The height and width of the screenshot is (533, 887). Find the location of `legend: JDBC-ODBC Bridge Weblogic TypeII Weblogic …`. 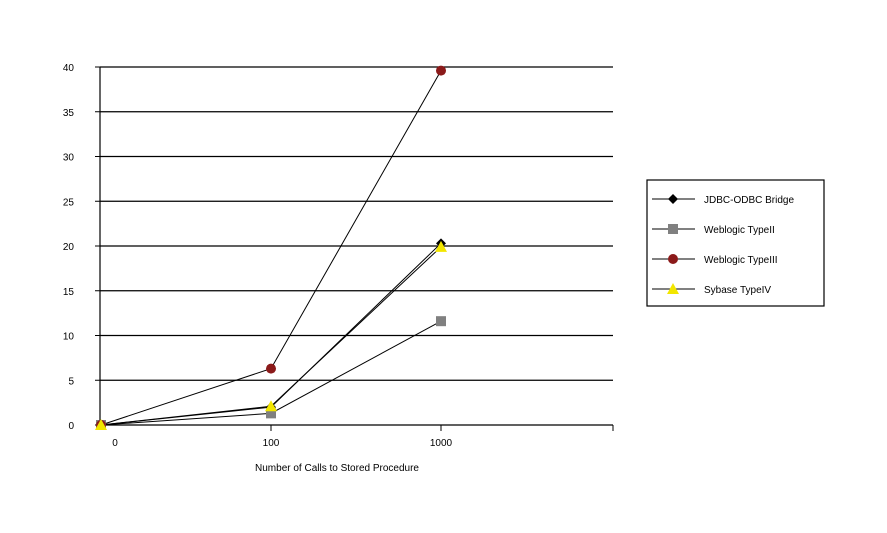

legend: JDBC-ODBC Bridge Weblogic TypeII Weblogic … is located at coordinates (735, 243).